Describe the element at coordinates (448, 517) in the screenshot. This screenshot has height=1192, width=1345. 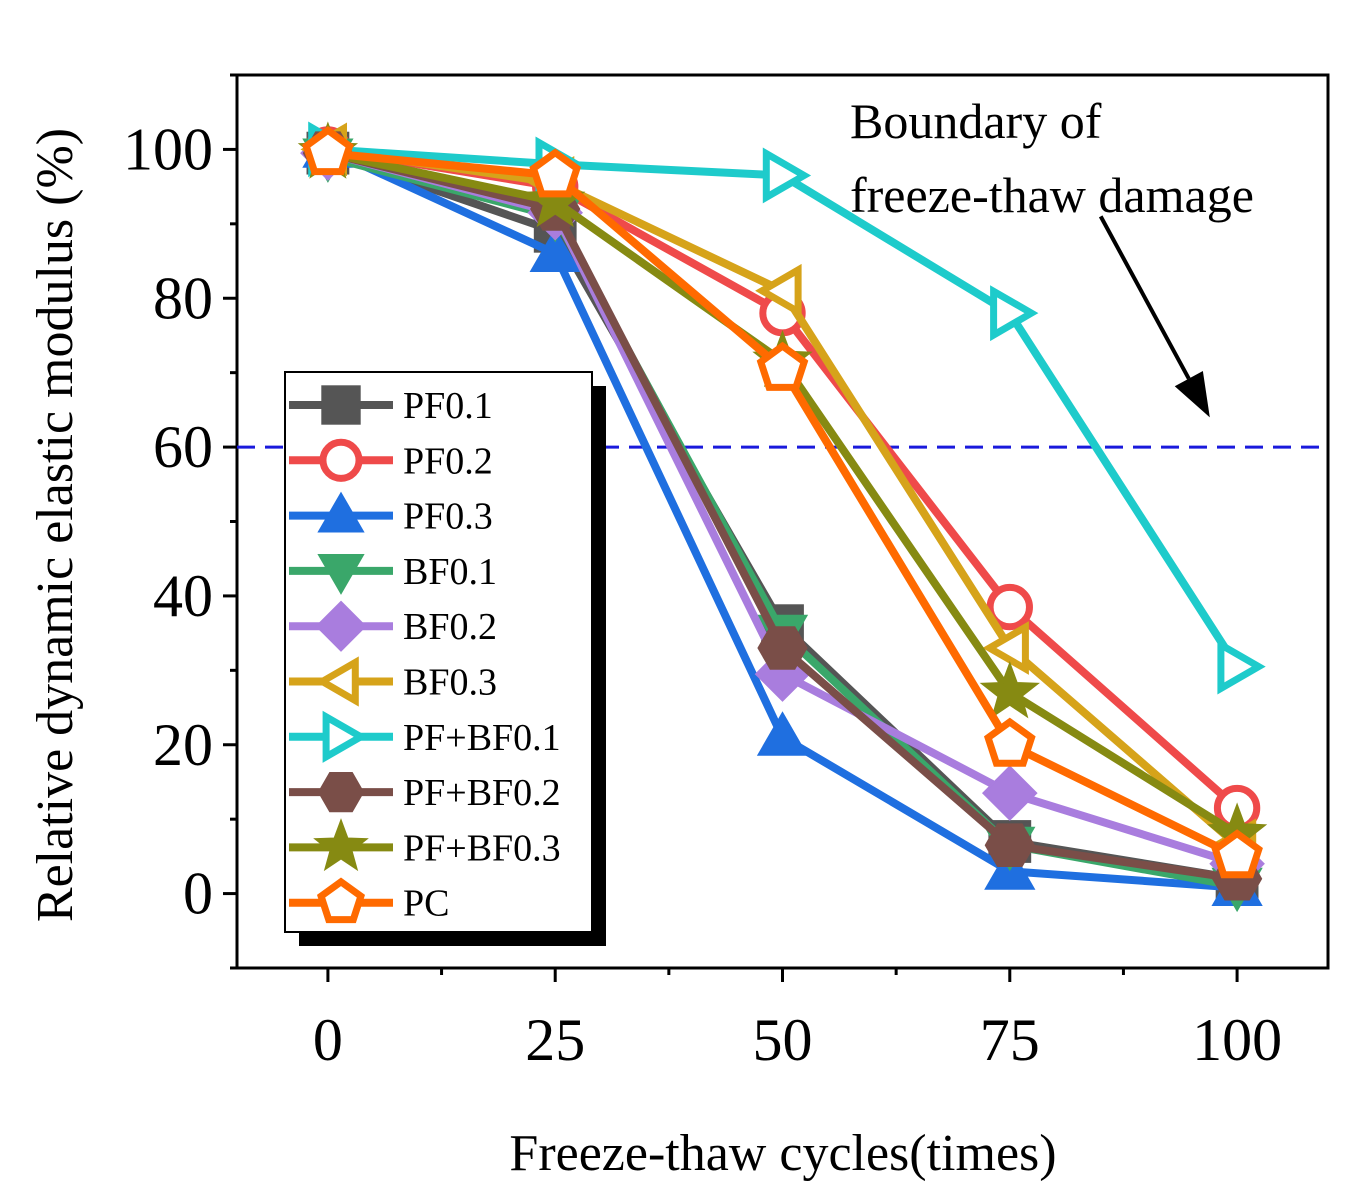
I see `legend-label: PF0.3` at that location.